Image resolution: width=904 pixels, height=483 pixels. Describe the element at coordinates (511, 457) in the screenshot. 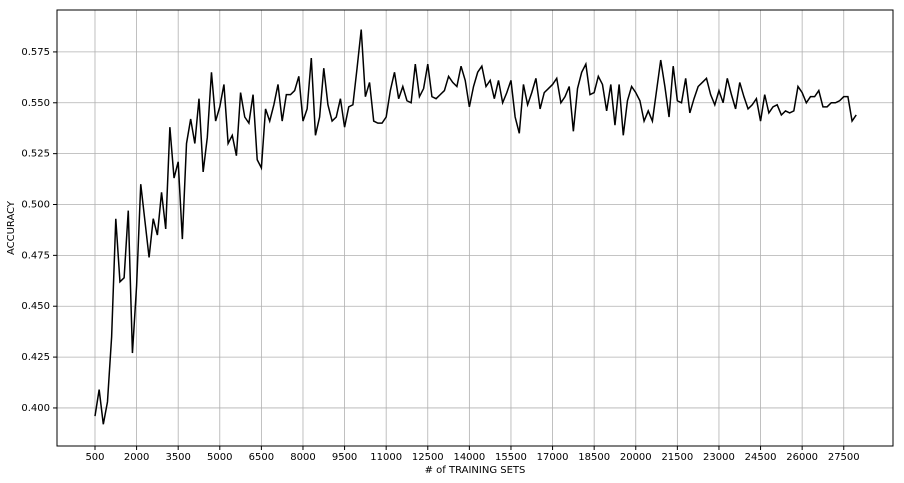

I see `x-tick-label: 15500` at that location.